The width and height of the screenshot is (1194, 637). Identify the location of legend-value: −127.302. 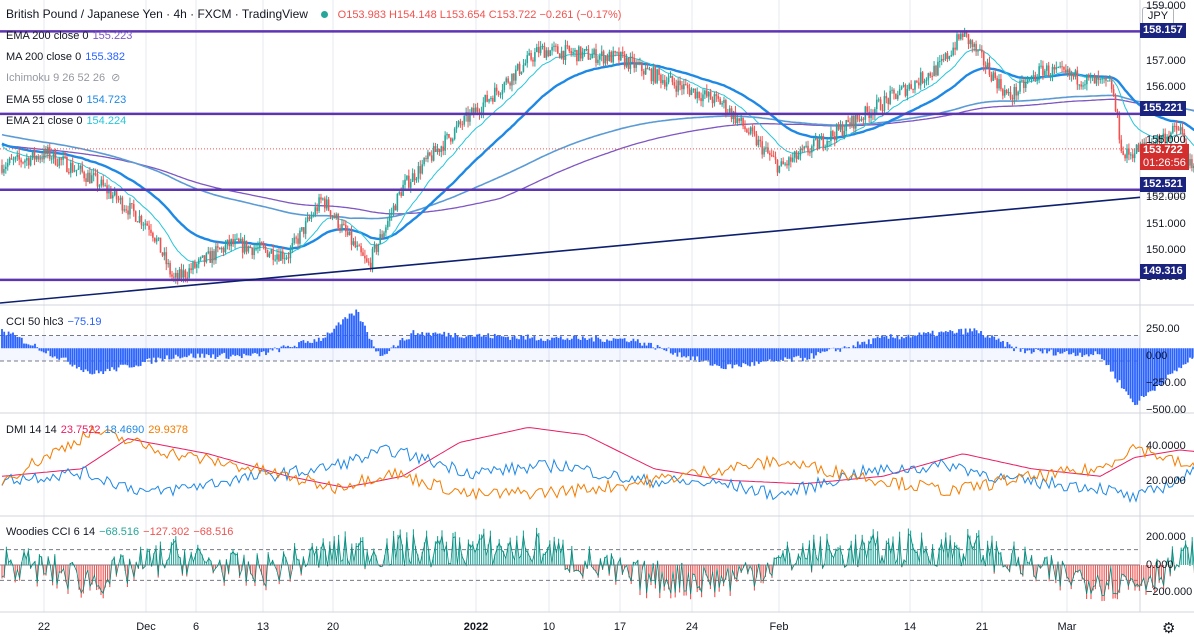
(166, 532).